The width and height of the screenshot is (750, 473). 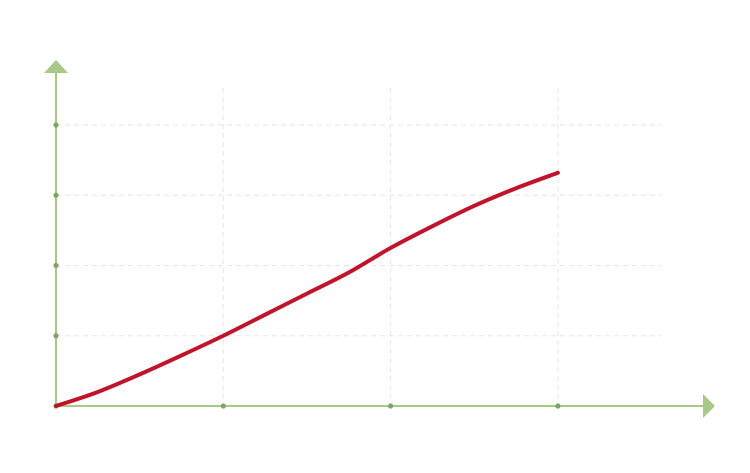 What do you see at coordinates (709, 406) in the screenshot?
I see `x-axis-arrowhead` at bounding box center [709, 406].